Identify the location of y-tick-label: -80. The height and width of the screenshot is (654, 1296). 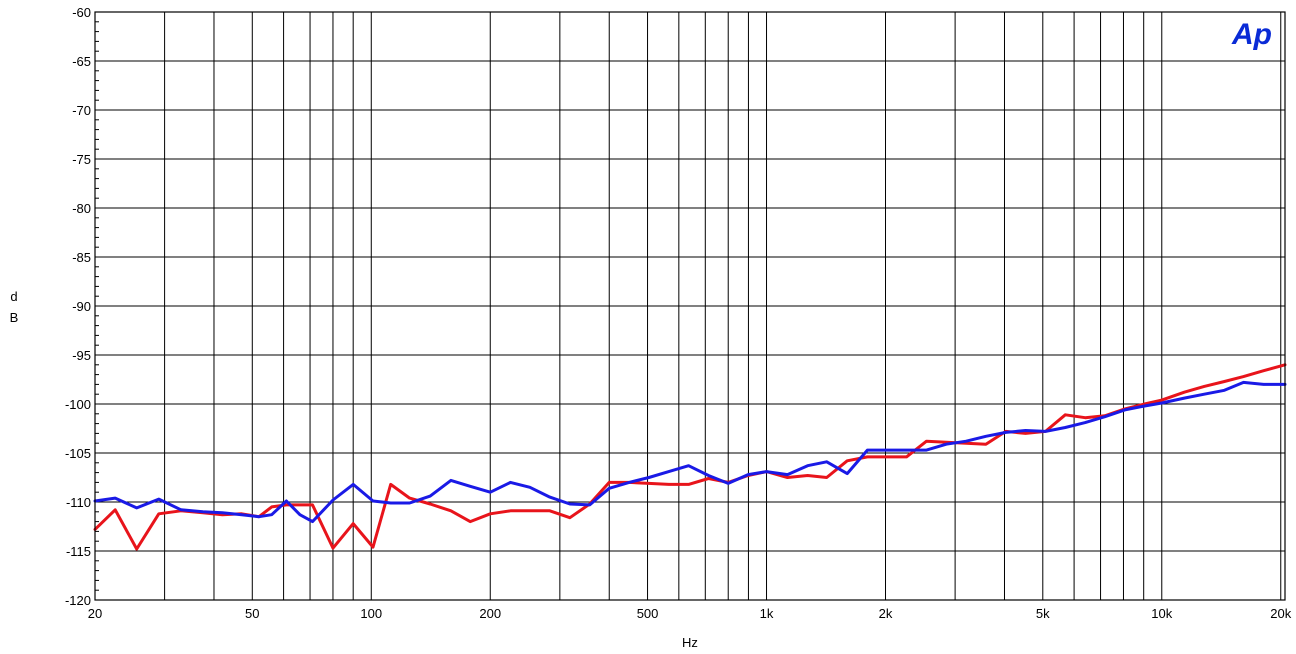
(81, 208).